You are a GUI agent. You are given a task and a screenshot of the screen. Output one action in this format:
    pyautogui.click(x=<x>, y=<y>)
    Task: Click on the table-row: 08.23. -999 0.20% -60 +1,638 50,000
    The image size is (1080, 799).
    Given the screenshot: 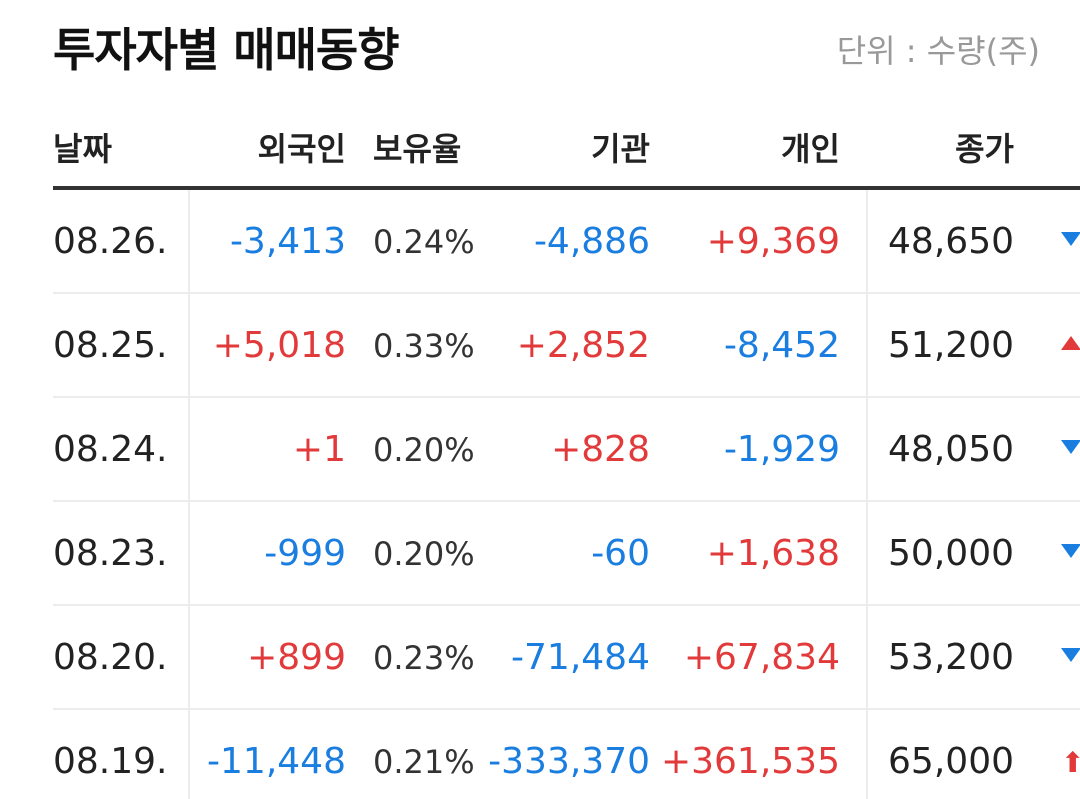 What is the action you would take?
    pyautogui.click(x=566, y=554)
    